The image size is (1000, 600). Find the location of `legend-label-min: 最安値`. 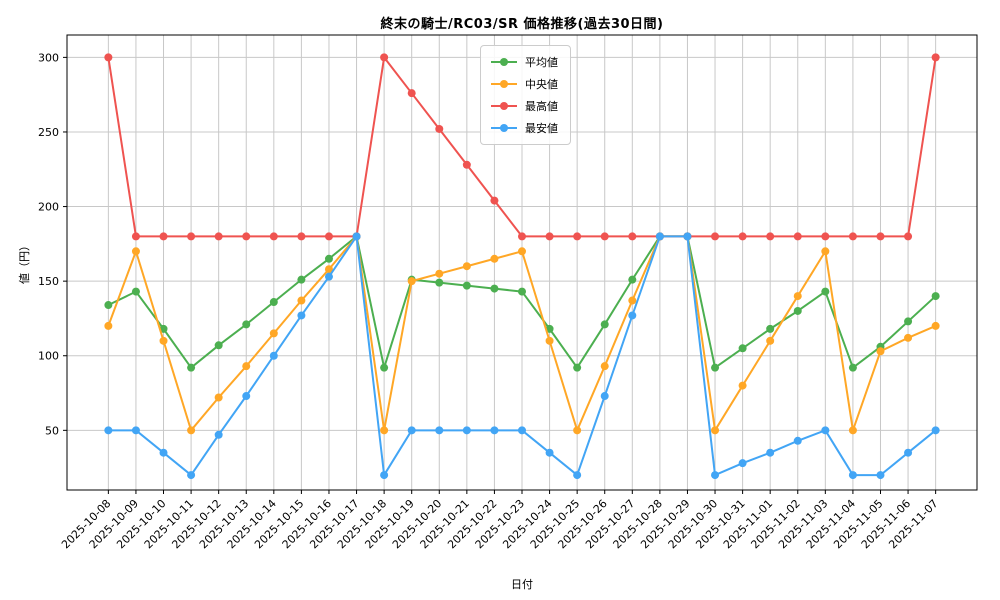

legend-label-min: 最安値 is located at coordinates (541, 128).